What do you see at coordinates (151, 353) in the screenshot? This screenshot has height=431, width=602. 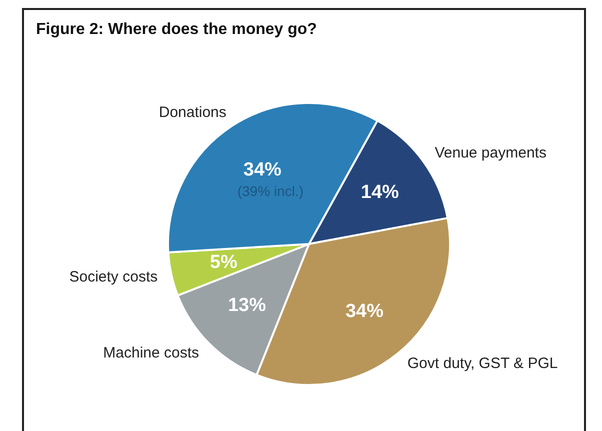 I see `slice-label: Machine costs` at bounding box center [151, 353].